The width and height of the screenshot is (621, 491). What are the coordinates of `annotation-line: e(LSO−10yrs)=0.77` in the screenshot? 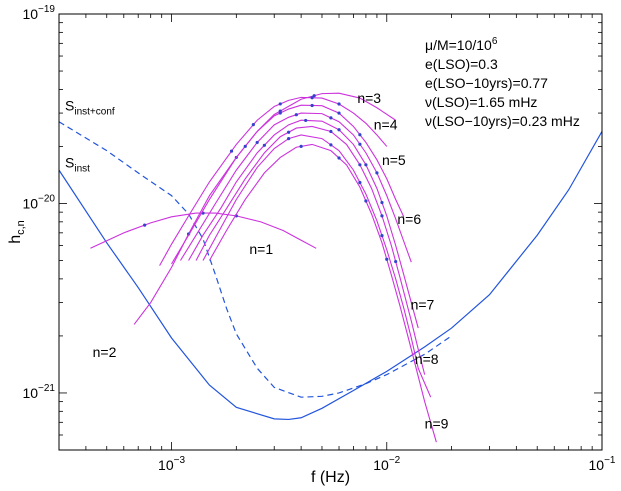 It's located at (486, 83).